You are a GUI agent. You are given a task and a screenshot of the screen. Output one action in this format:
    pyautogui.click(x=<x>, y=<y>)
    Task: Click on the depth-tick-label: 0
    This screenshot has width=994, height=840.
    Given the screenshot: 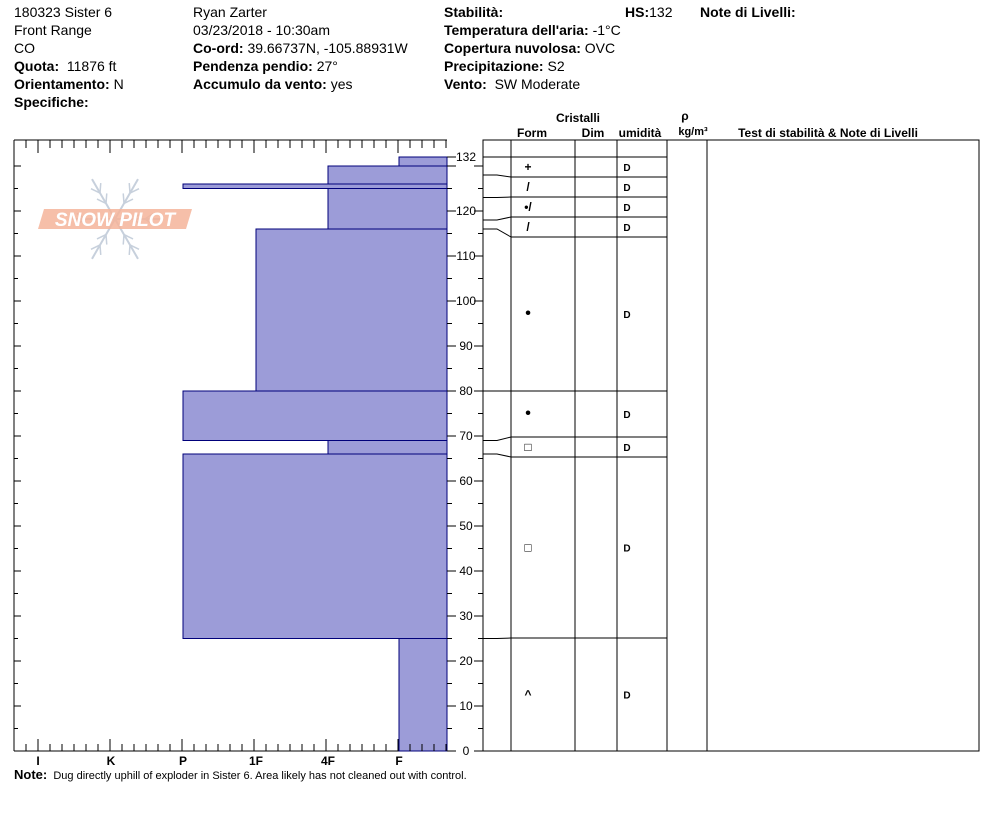 What is the action you would take?
    pyautogui.click(x=466, y=751)
    